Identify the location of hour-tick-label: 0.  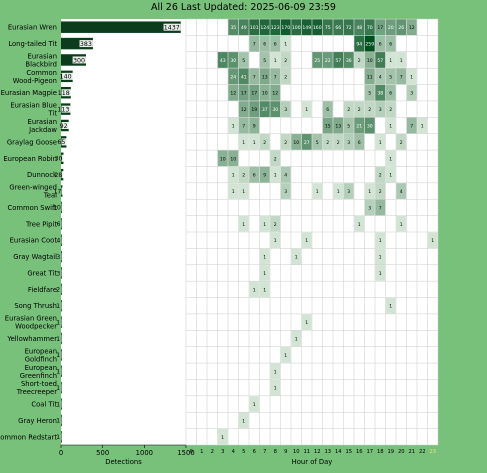
(191, 452).